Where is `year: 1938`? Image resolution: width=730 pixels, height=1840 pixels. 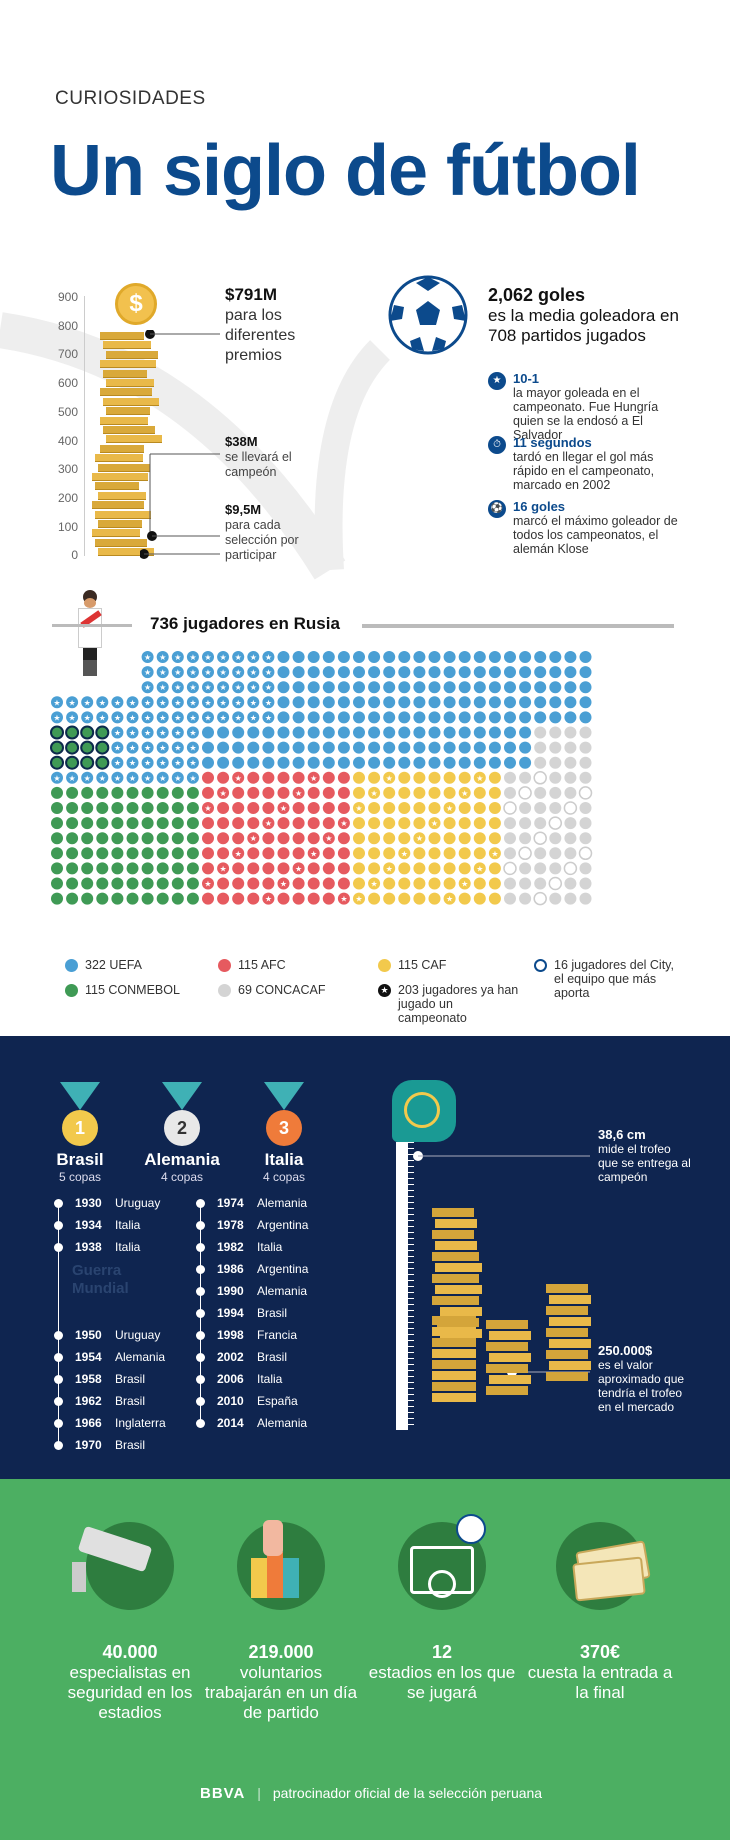 year: 1938 is located at coordinates (88, 1247).